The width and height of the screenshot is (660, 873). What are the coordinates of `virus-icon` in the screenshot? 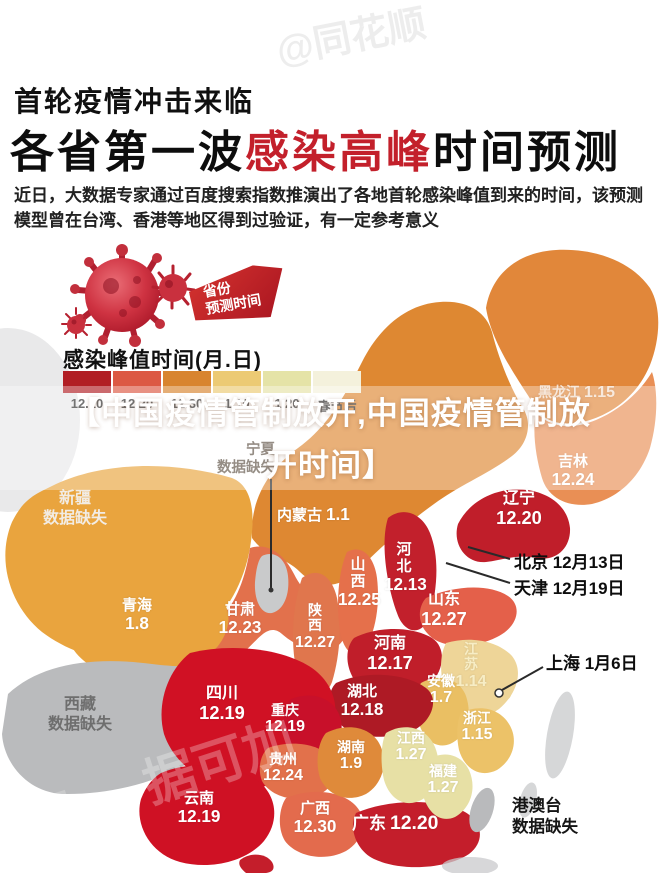 It's located at (128, 295).